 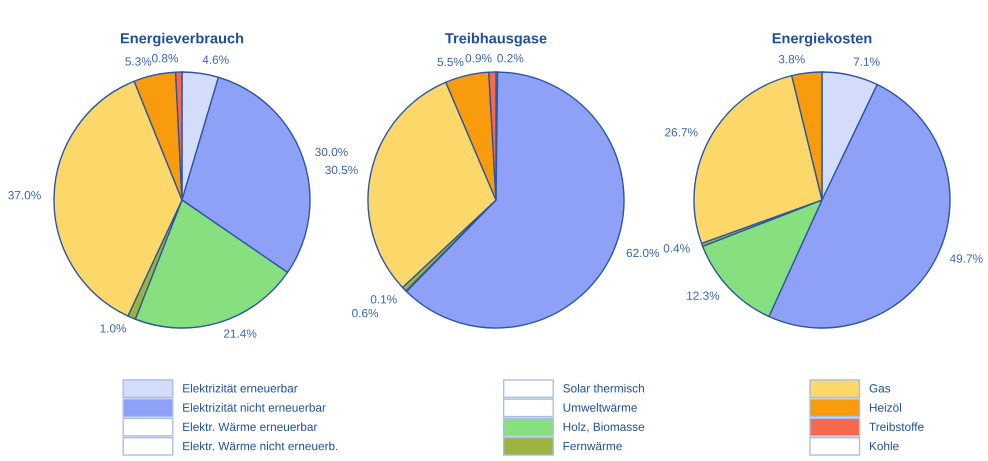 What do you see at coordinates (822, 39) in the screenshot?
I see `chart-title: Energiekosten` at bounding box center [822, 39].